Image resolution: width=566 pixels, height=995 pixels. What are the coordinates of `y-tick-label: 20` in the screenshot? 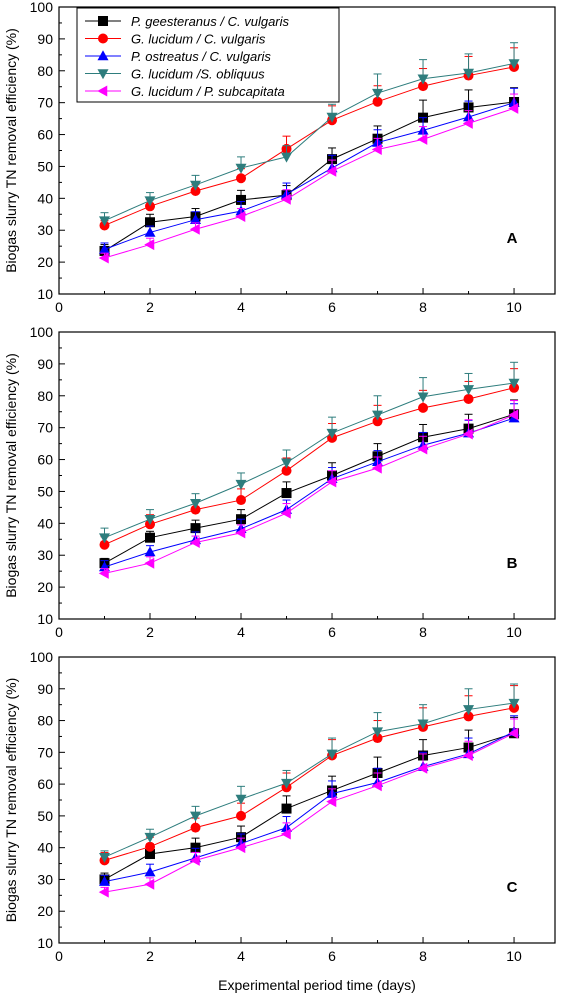 It's located at (45, 262).